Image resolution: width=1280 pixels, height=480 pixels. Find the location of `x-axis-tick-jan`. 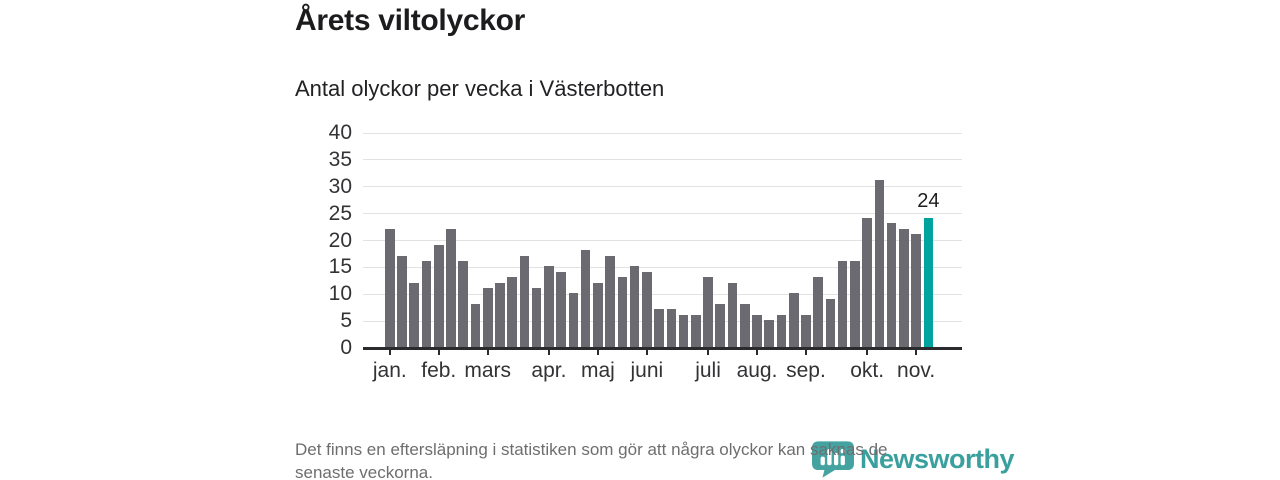

x-axis-tick-jan is located at coordinates (389, 352).